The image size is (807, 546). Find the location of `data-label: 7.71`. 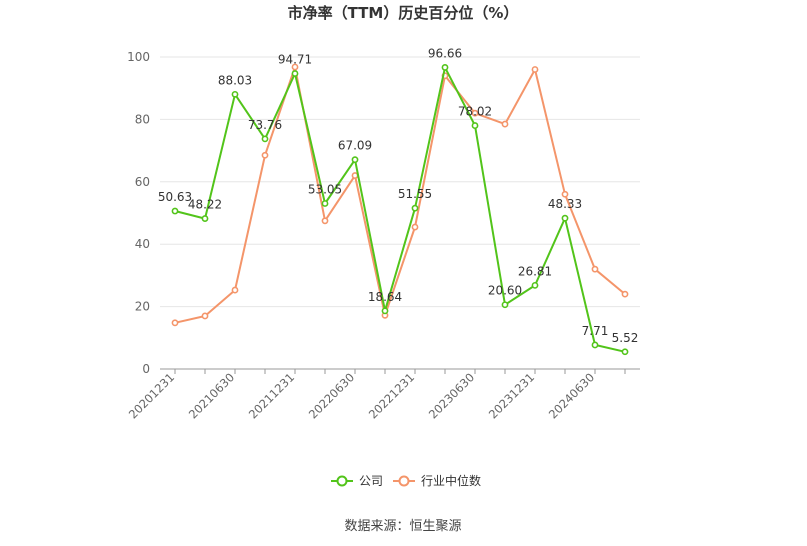

data-label: 7.71 is located at coordinates (595, 331).